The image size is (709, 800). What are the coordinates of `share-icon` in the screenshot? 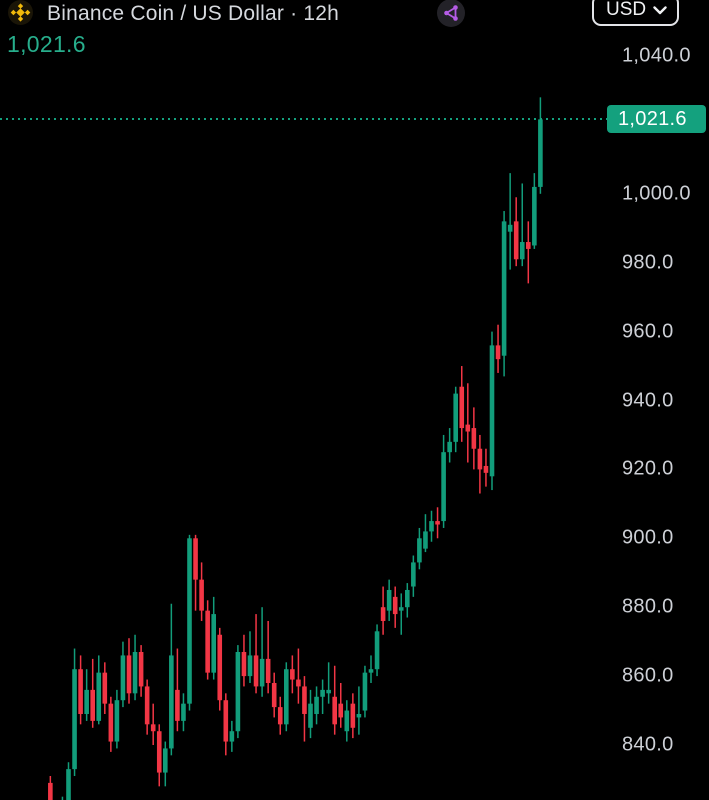 It's located at (451, 15).